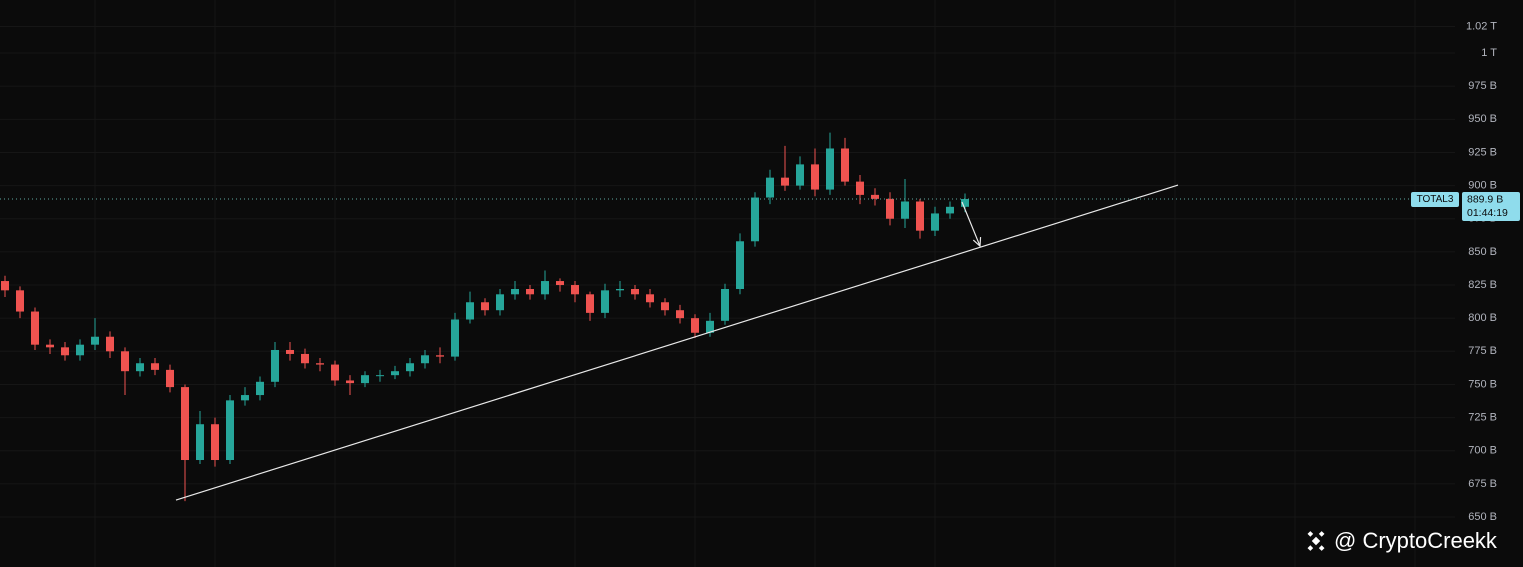  I want to click on arrow-line, so click(971, 224).